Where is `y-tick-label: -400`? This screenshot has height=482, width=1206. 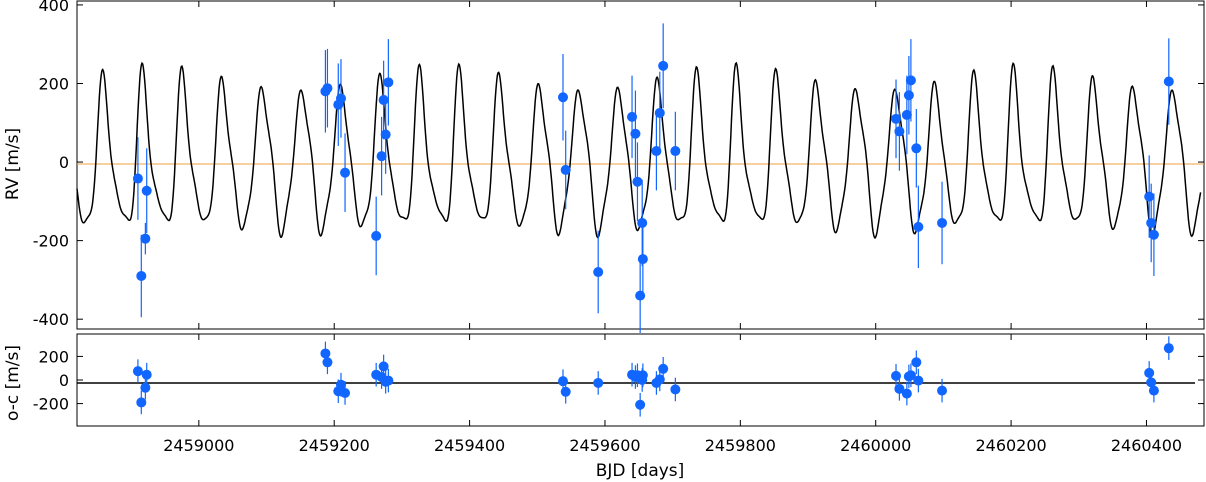
y-tick-label: -400 is located at coordinates (51, 319).